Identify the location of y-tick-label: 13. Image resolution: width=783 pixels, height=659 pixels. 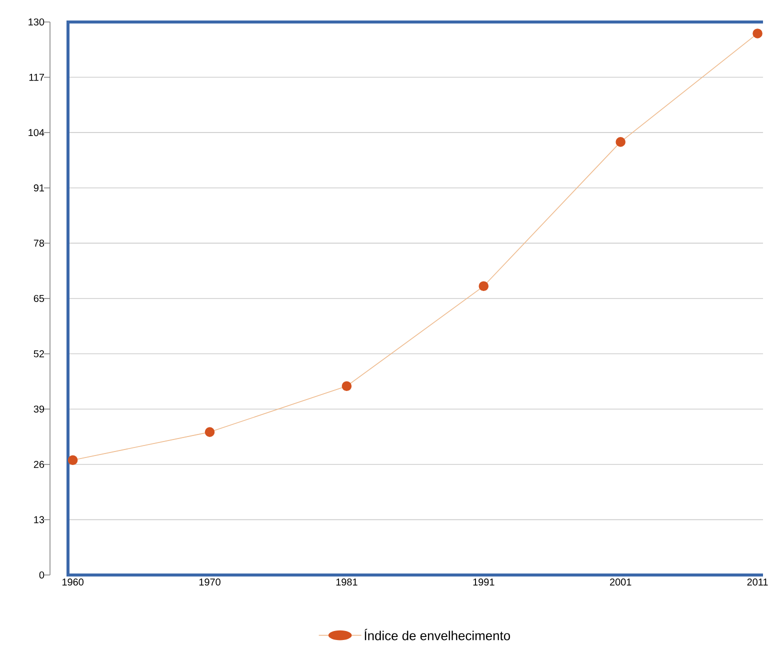
(39, 520).